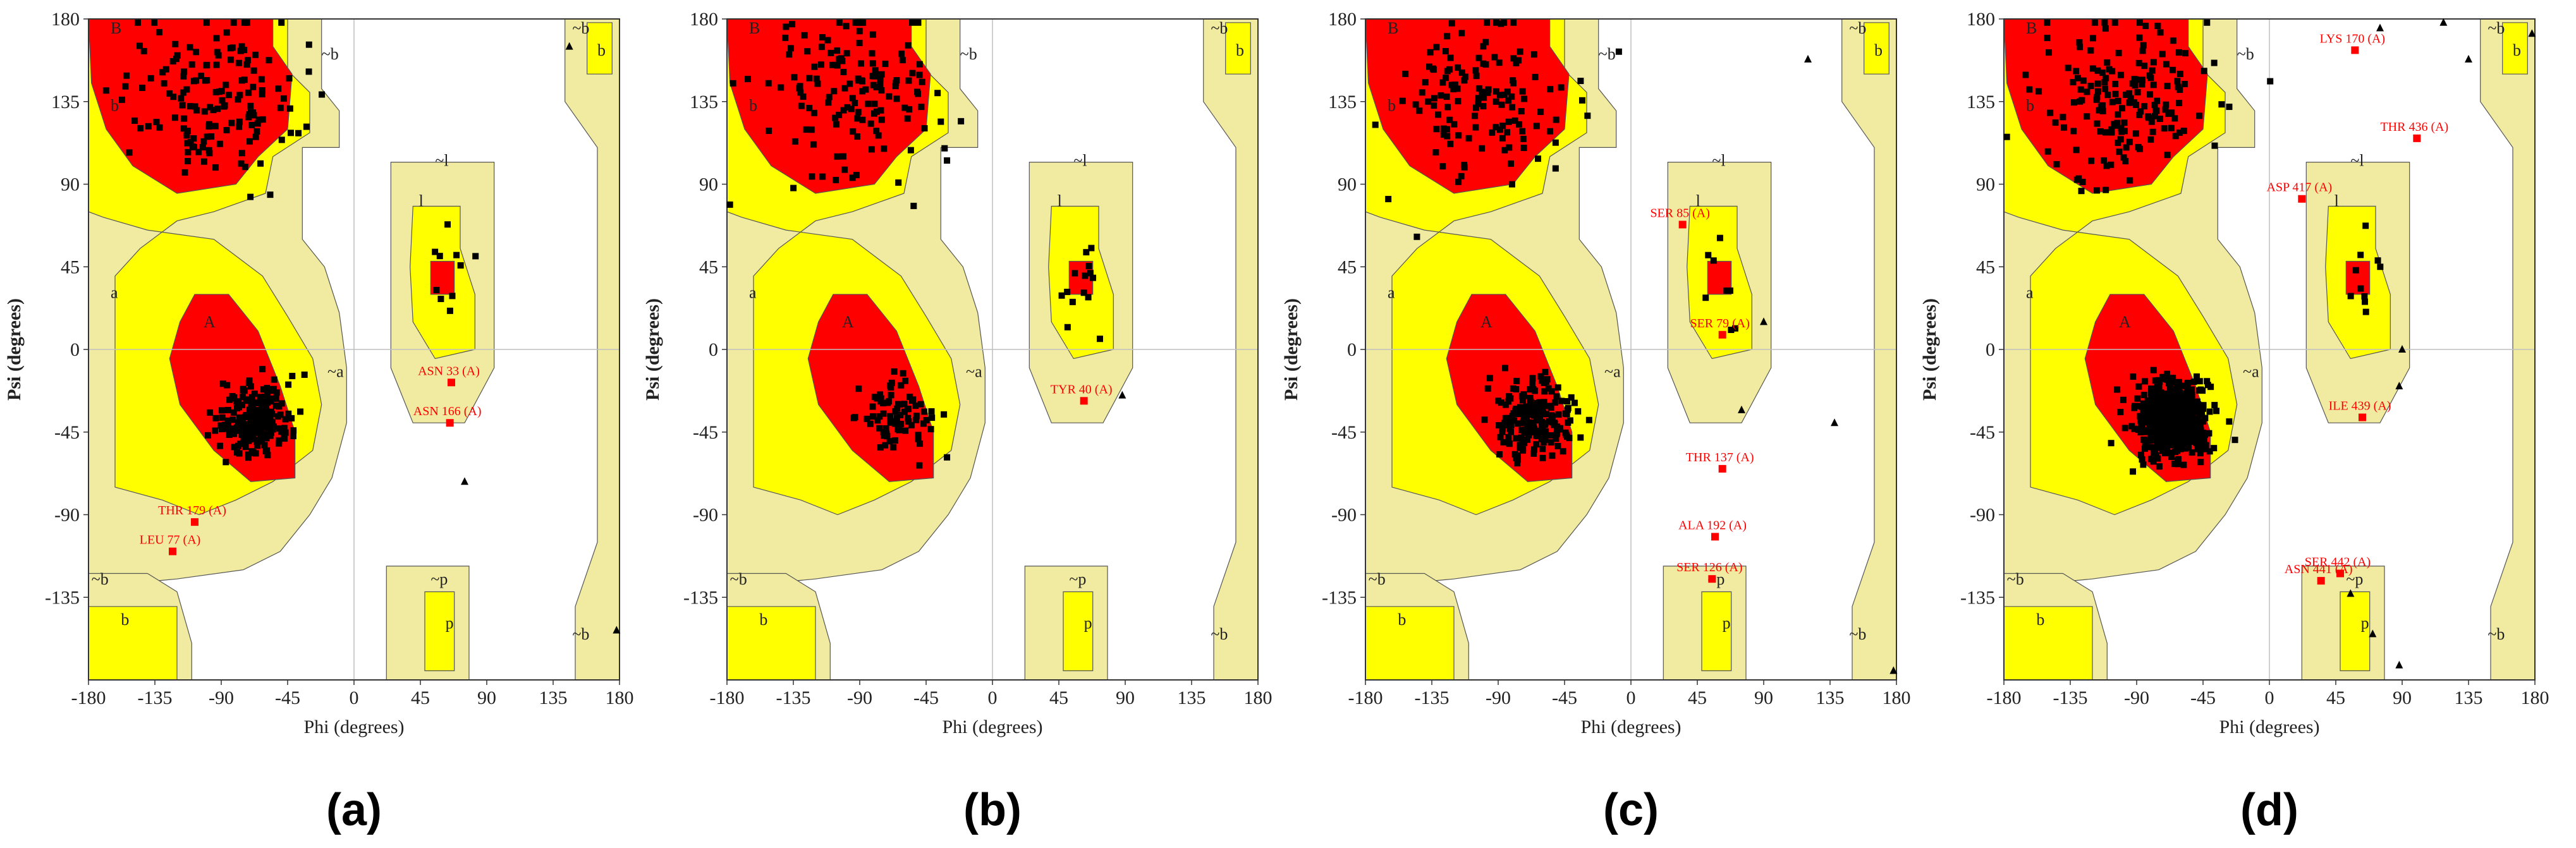 The height and width of the screenshot is (848, 2576). I want to click on x-tick-label: 135, so click(1830, 697).